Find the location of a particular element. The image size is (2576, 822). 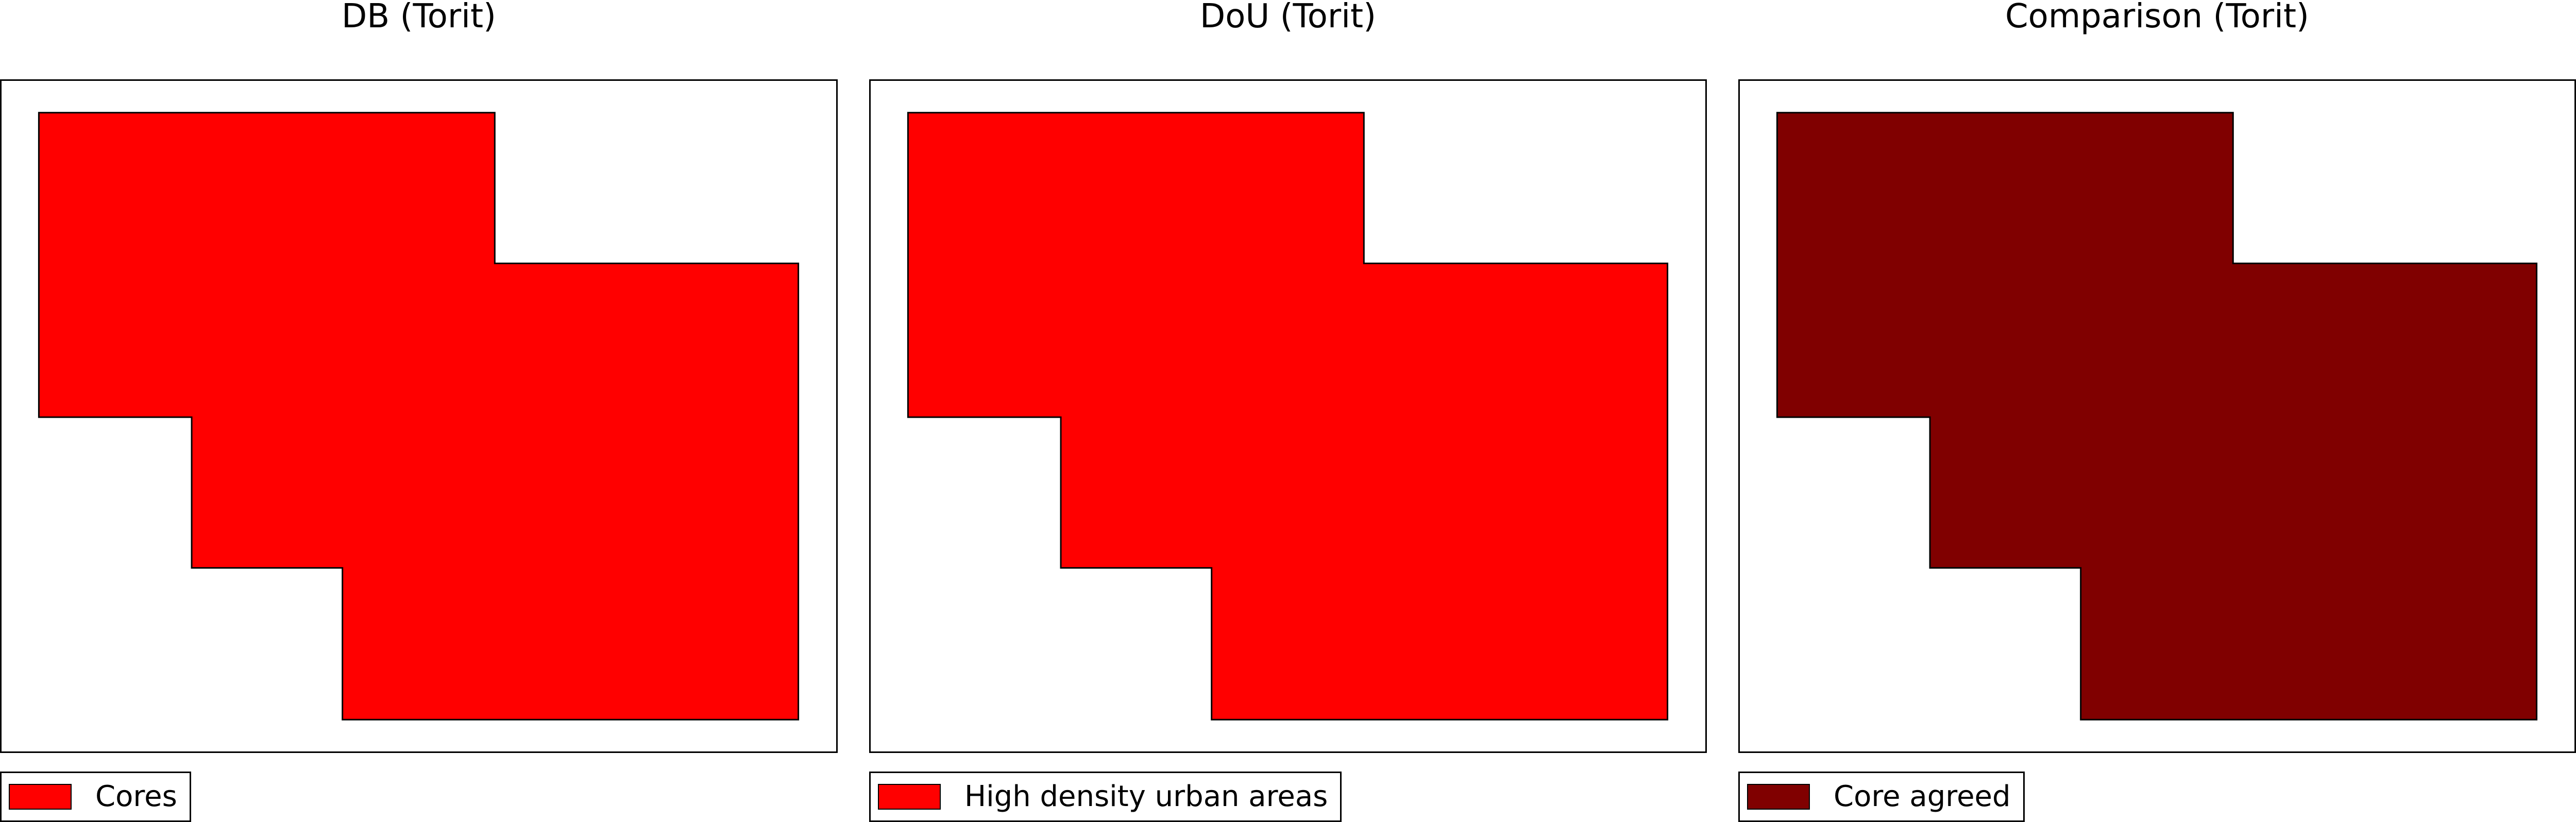

panel-title-dou: DoU (Torit) is located at coordinates (1288, 18).